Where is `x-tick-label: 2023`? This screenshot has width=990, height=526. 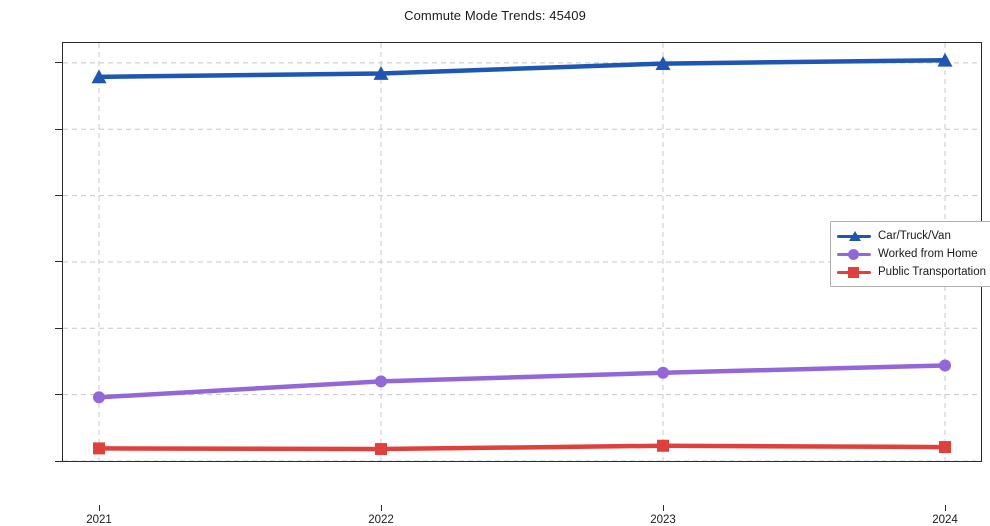
x-tick-label: 2023 is located at coordinates (663, 520).